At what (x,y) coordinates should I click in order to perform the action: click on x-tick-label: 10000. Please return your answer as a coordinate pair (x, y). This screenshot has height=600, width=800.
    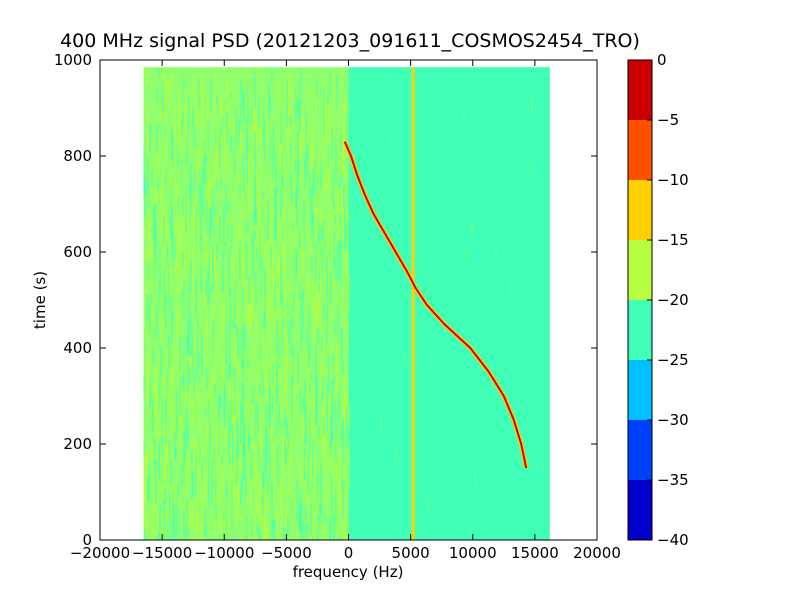
    Looking at the image, I should click on (473, 553).